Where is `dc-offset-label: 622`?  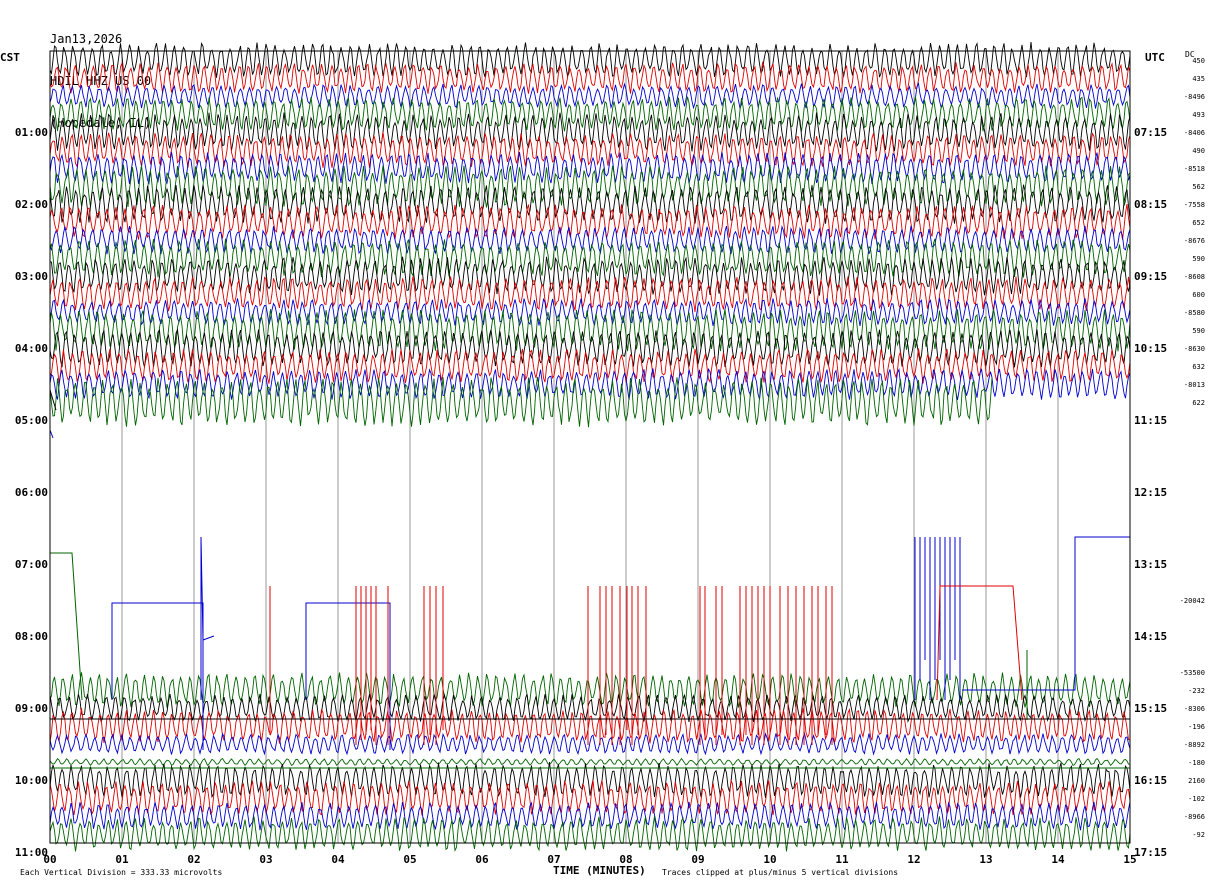 dc-offset-label: 622 is located at coordinates (1198, 403).